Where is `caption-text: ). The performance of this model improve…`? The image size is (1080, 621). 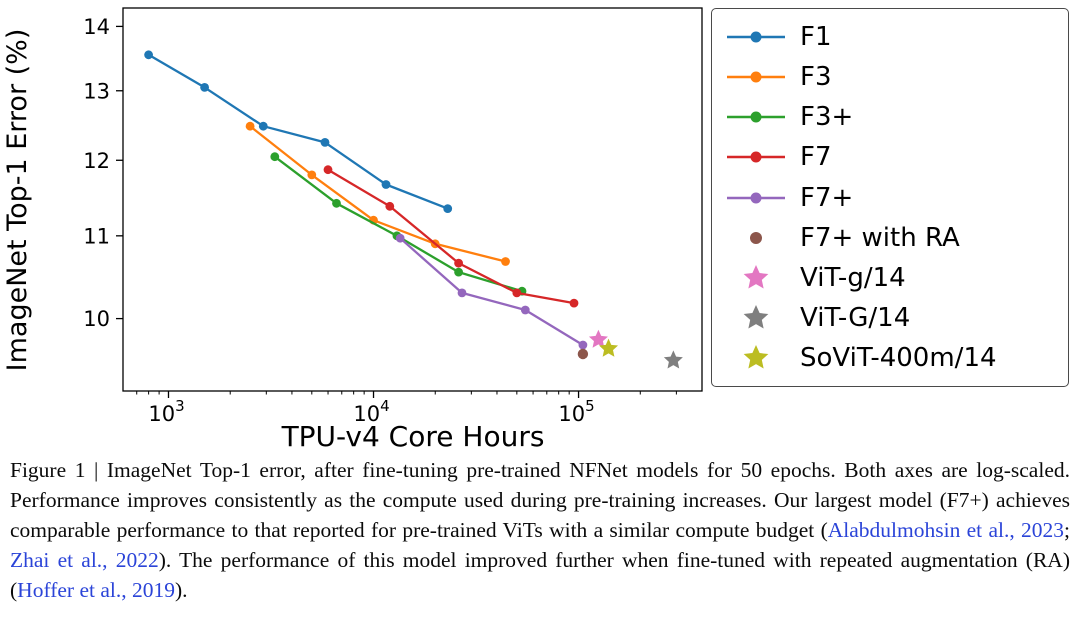
caption-text: ). The performance of this model improve… is located at coordinates (540, 575).